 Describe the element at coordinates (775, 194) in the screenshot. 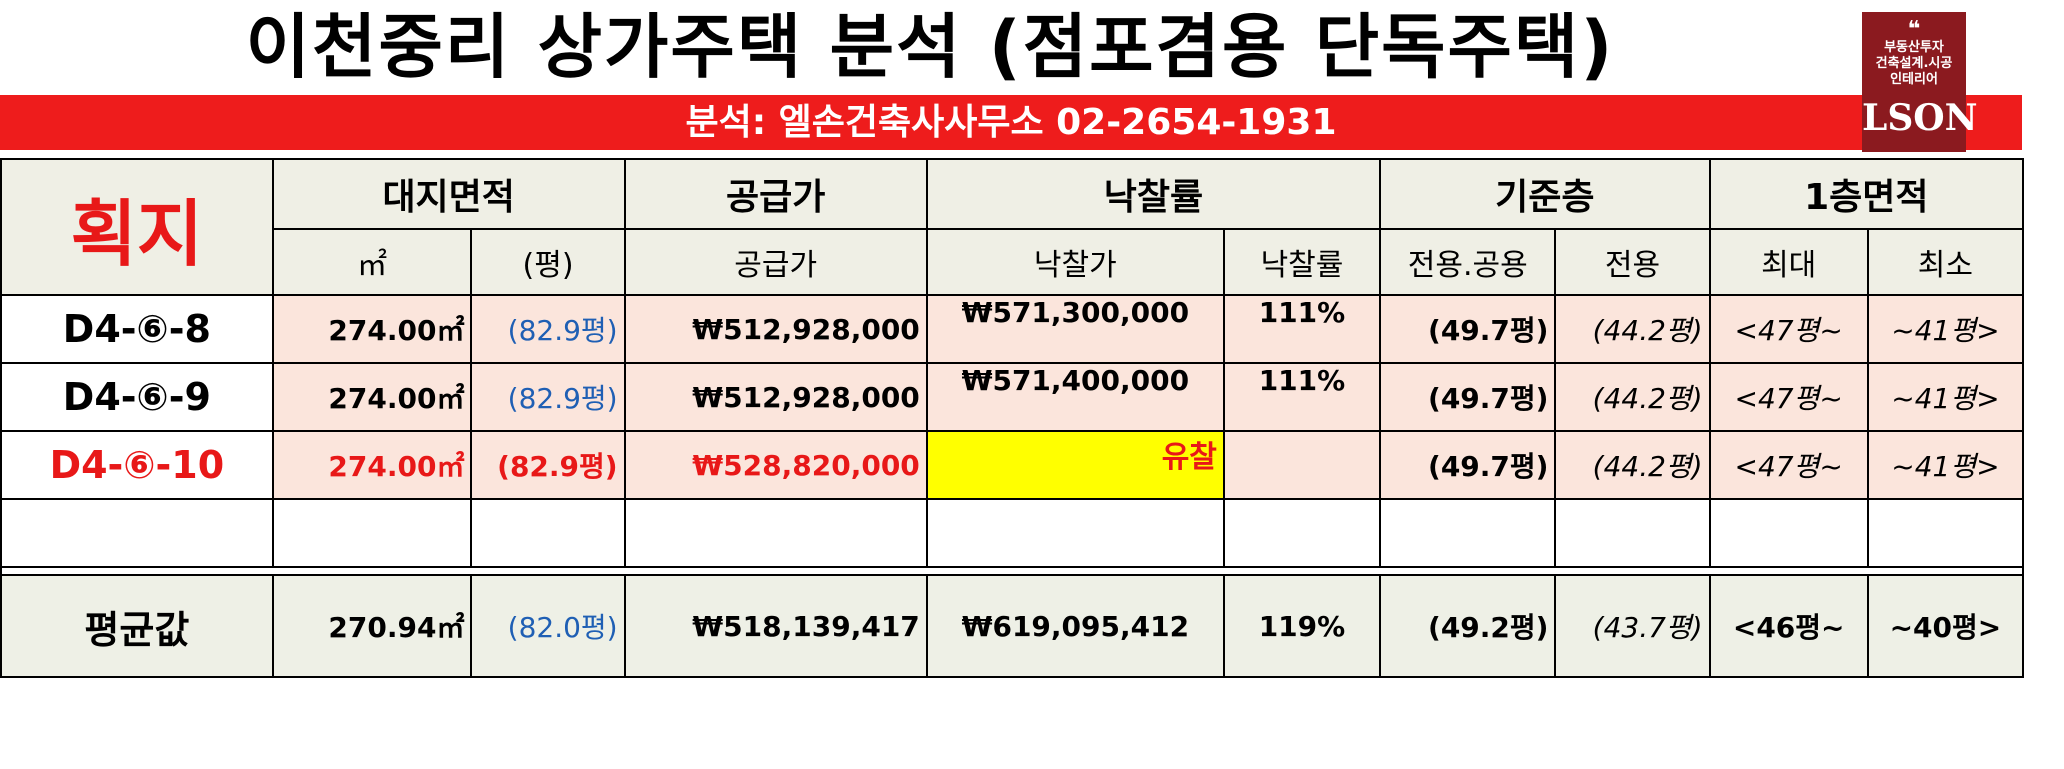

I see `supply-header: 공급가` at that location.